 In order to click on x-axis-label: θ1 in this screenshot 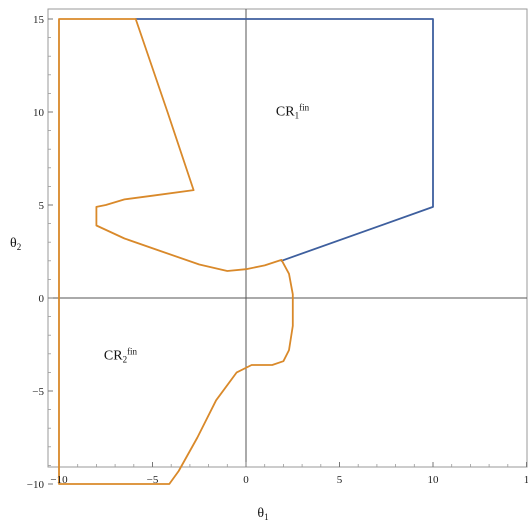, I will do `click(262, 514)`.